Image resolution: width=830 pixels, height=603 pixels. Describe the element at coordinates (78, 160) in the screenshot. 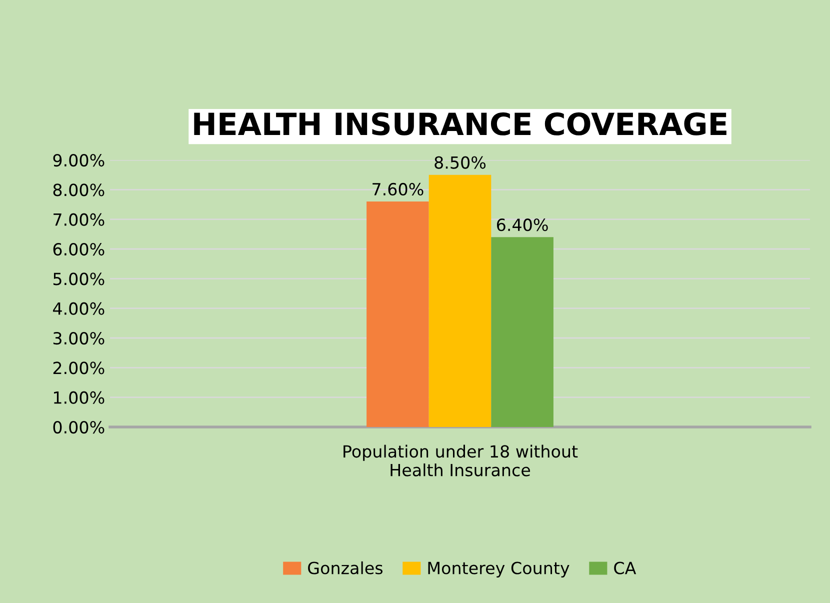

I see `y-tick-label: 9.00%` at that location.